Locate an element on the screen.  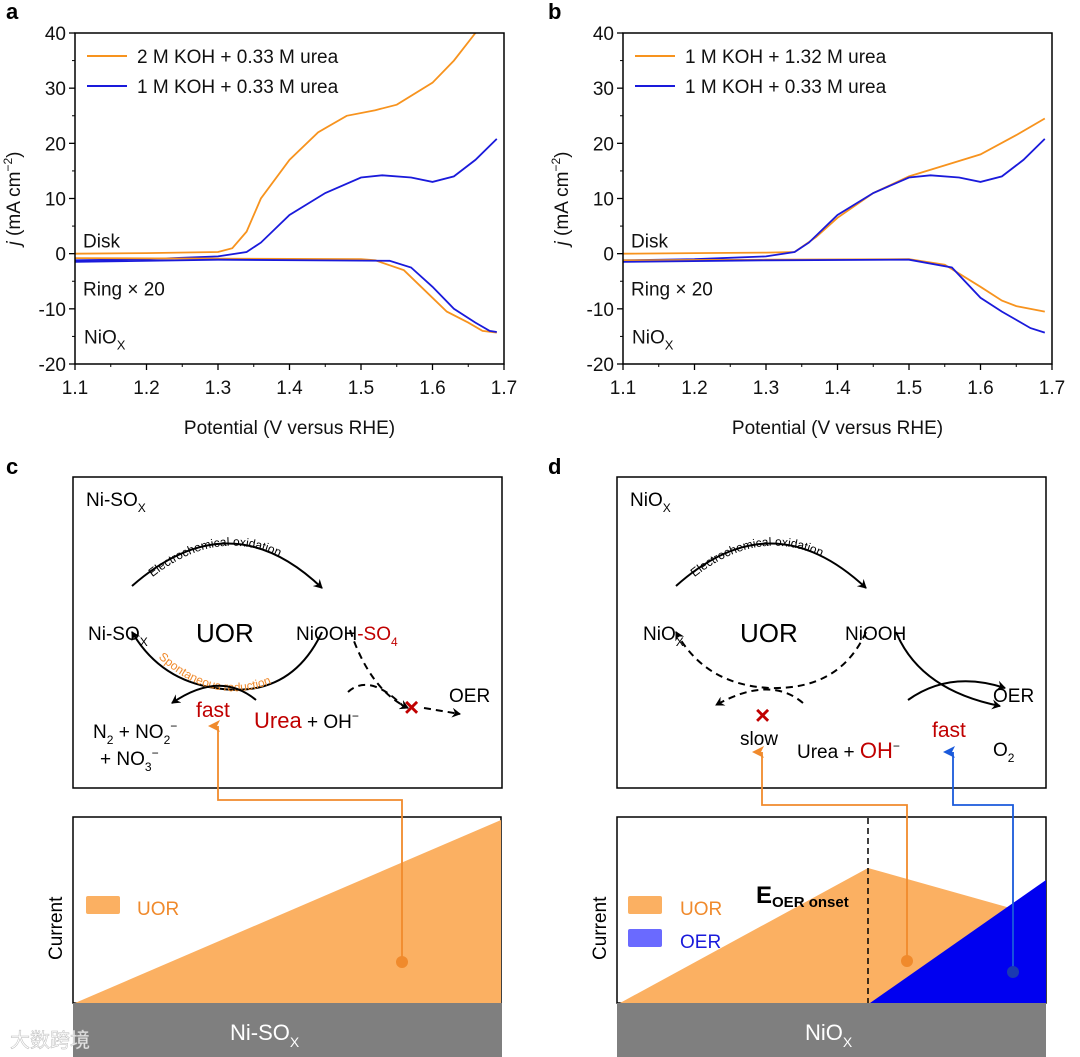
legend-label-0: 2 M KOH + 0.33 M urea is located at coordinates (238, 57).